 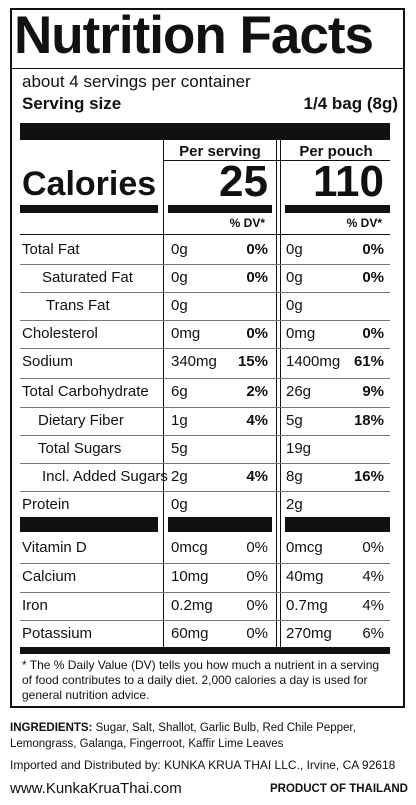 What do you see at coordinates (192, 605) in the screenshot?
I see `serving-amount: 0.2mg` at bounding box center [192, 605].